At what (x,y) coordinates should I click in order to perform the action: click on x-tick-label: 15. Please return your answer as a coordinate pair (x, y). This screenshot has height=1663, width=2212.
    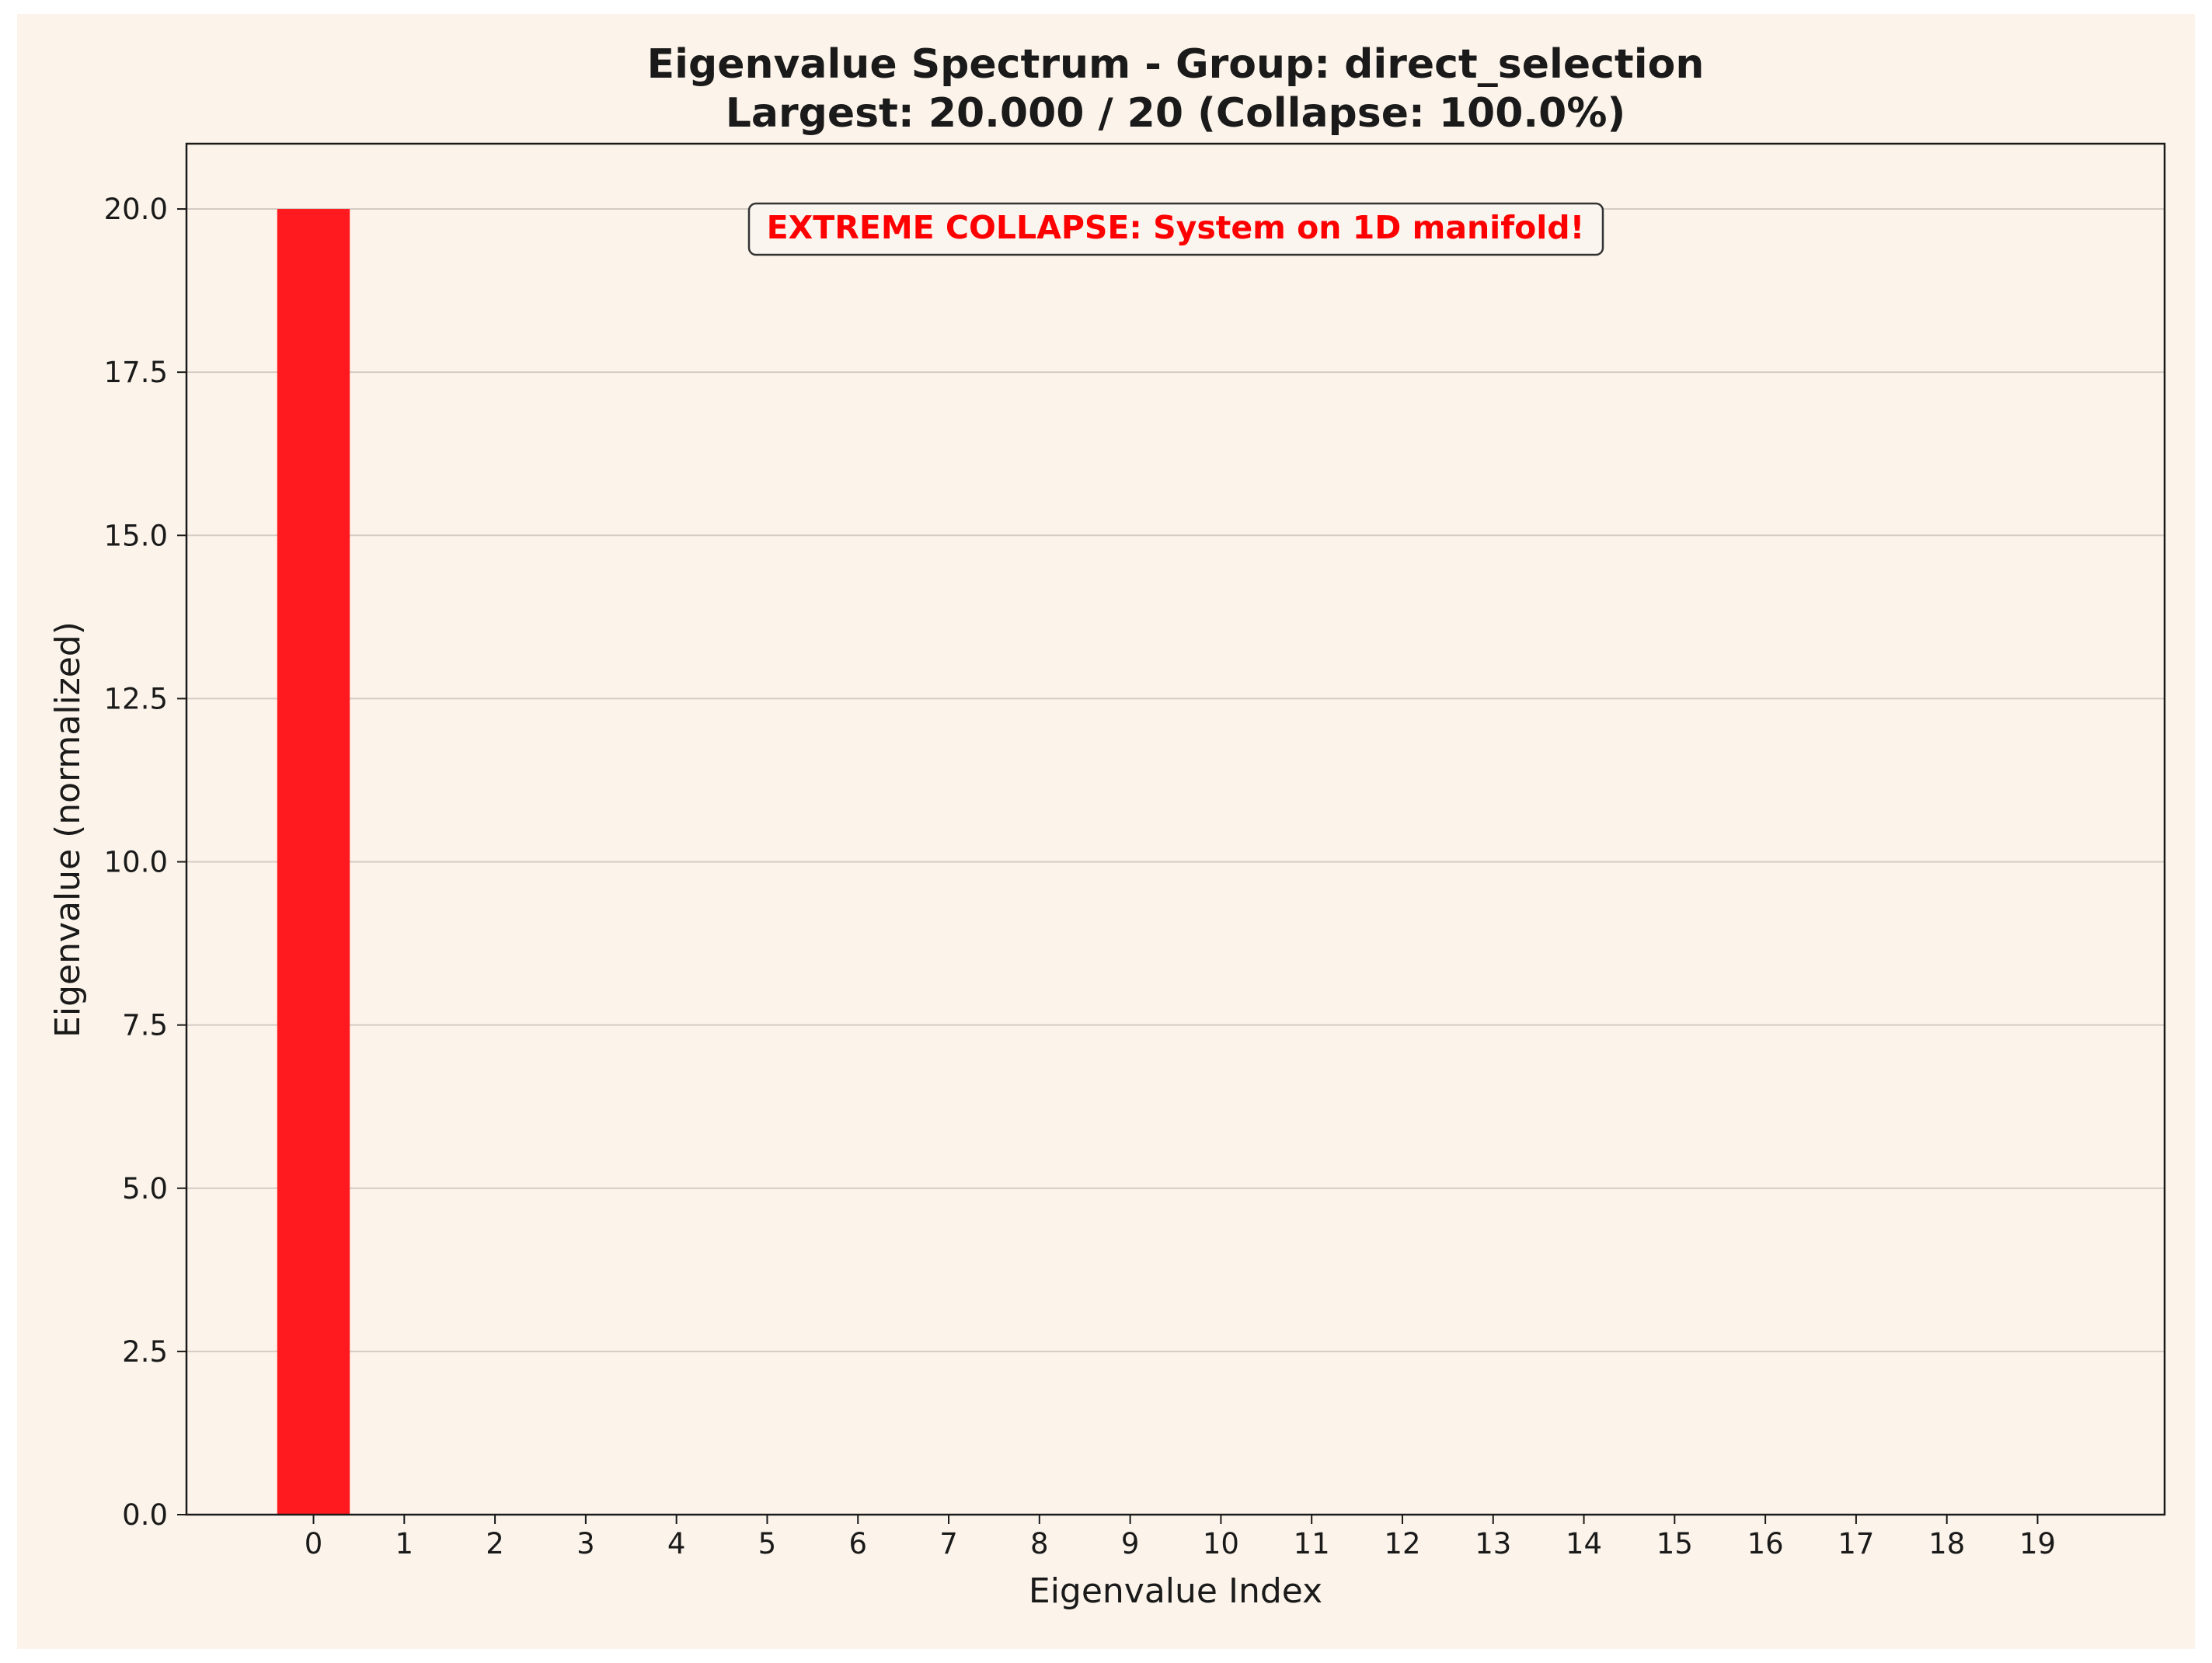
    Looking at the image, I should click on (1675, 1543).